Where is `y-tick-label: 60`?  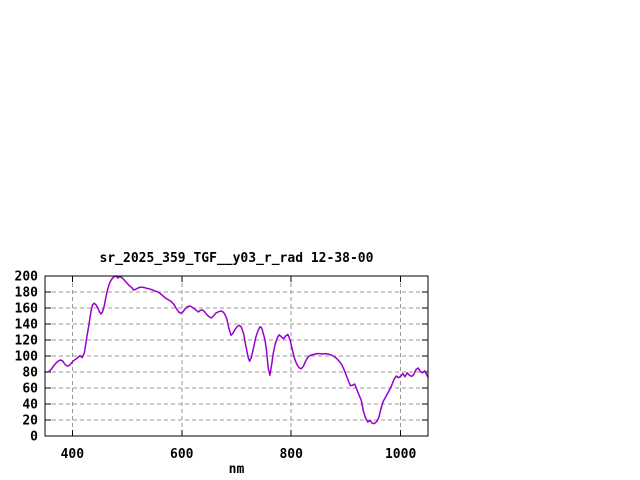 y-tick-label: 60 is located at coordinates (30, 389).